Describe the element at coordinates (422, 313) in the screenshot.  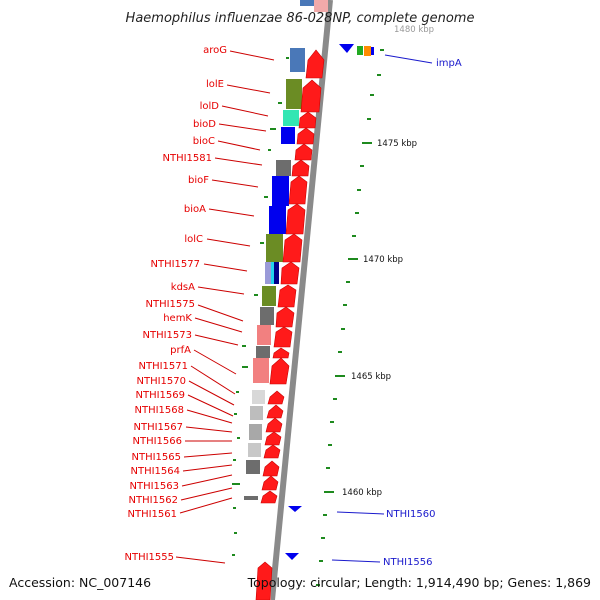
I see `right-gene-labels: impA NTHI1560 NTHI1556` at that location.